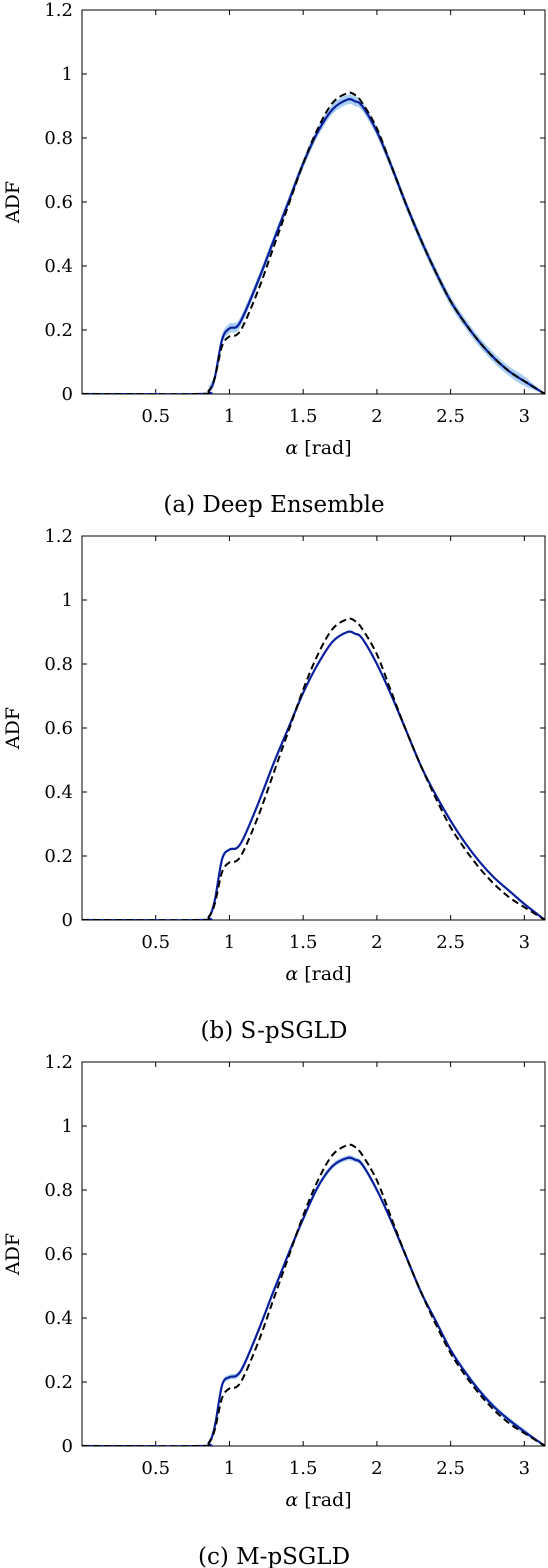  I want to click on panel-caption: (b) S-pSGLD, so click(274, 1031).